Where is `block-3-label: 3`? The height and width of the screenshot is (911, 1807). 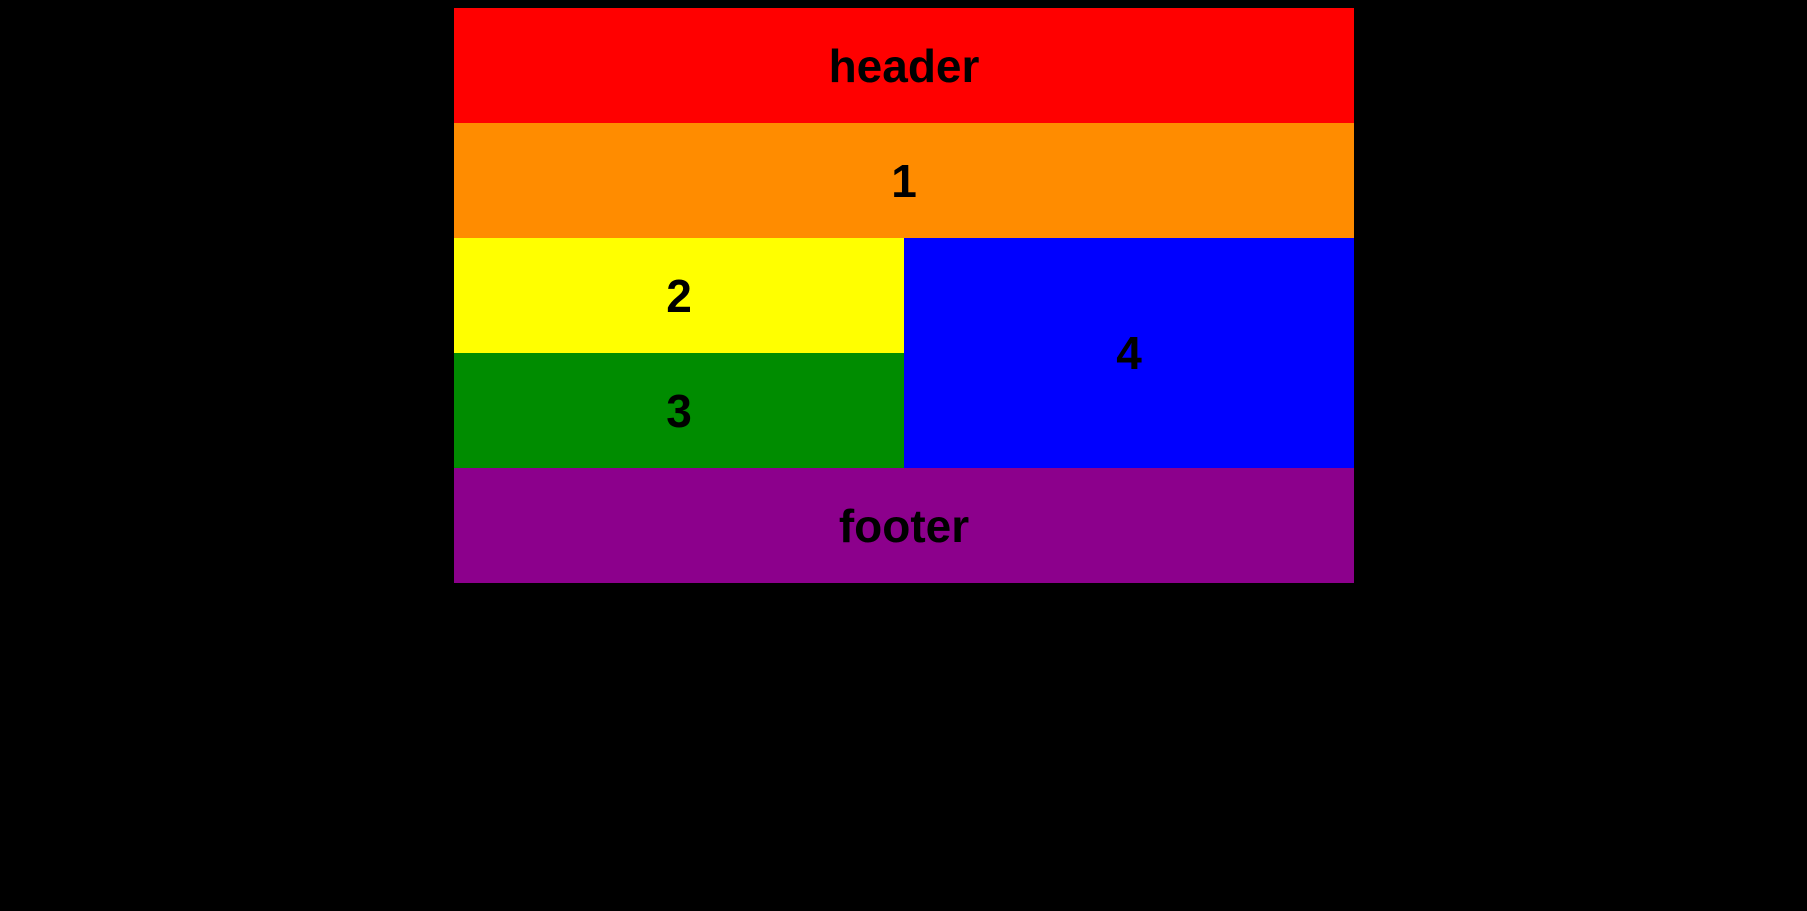 block-3-label: 3 is located at coordinates (679, 410).